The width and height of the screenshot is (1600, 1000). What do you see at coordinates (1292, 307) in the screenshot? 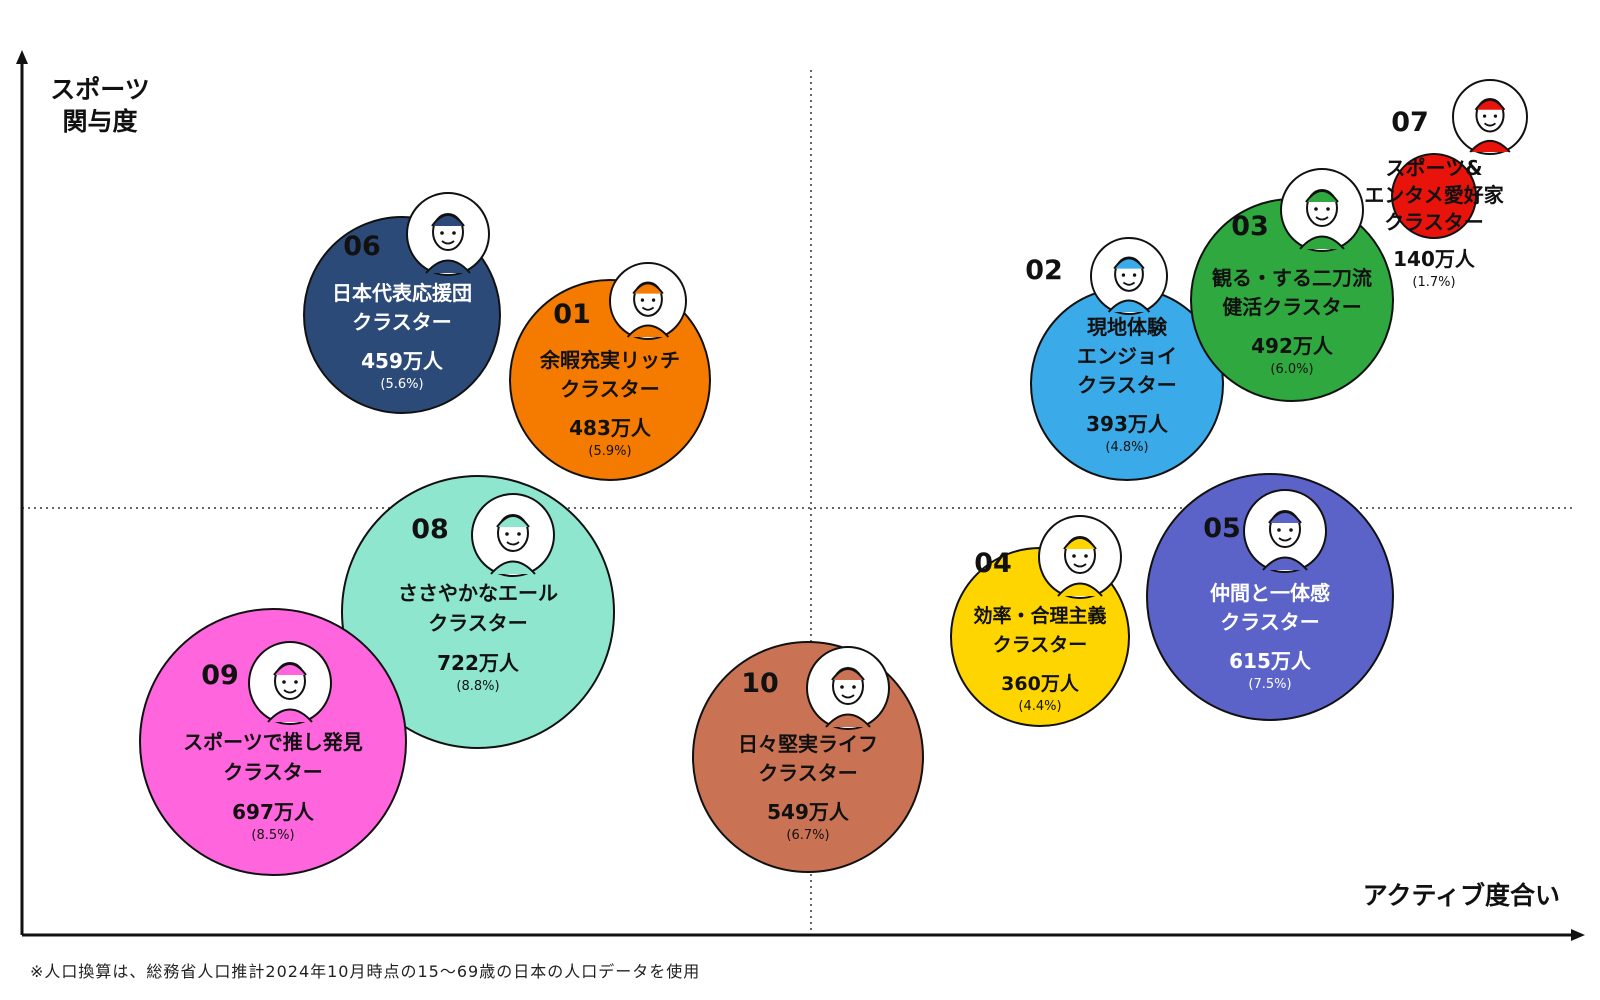
I see `cluster-name-line: 健活クラスター` at bounding box center [1292, 307].